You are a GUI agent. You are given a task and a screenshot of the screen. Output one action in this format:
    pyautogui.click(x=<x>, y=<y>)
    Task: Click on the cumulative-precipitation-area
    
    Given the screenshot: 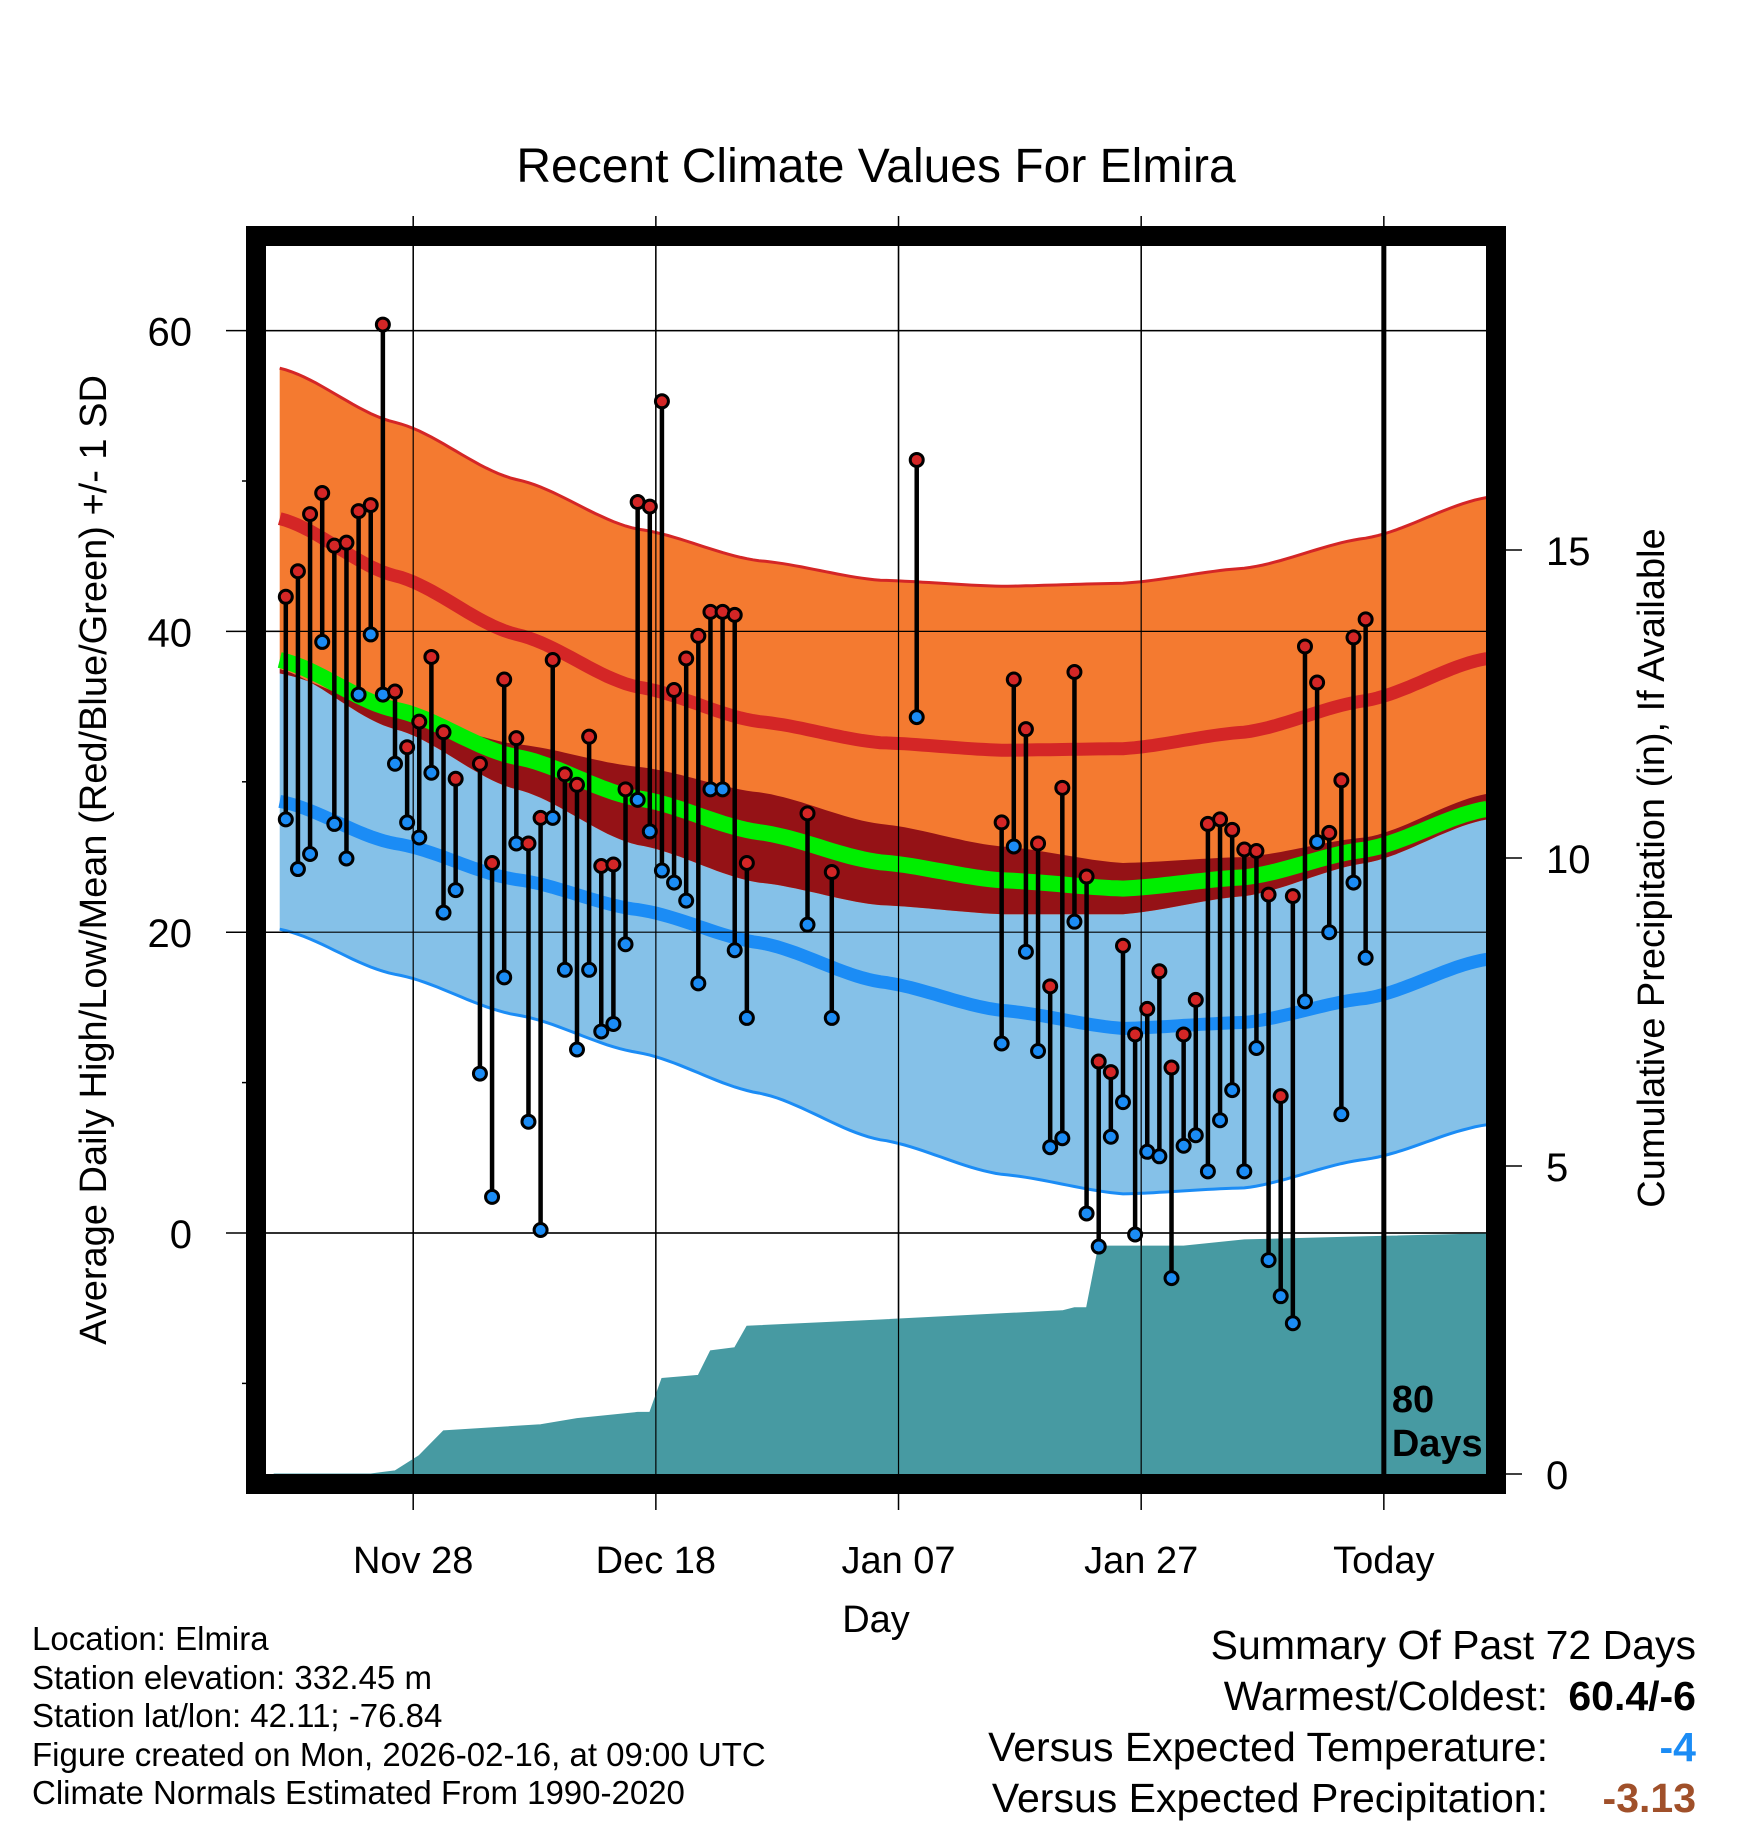 What is the action you would take?
    pyautogui.click(x=879, y=1353)
    